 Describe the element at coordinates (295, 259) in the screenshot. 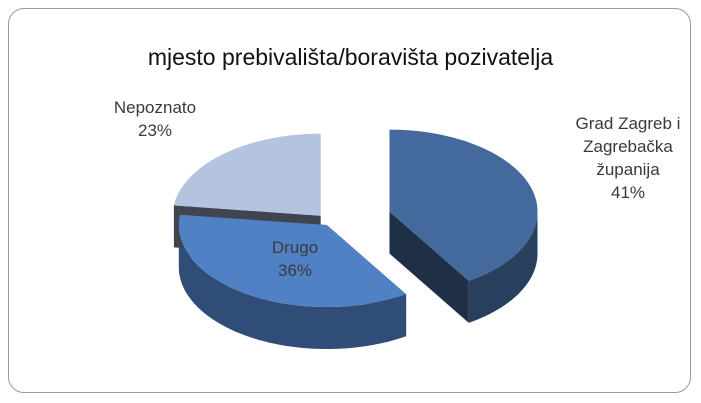

I see `data-label: Drugo 36%` at that location.